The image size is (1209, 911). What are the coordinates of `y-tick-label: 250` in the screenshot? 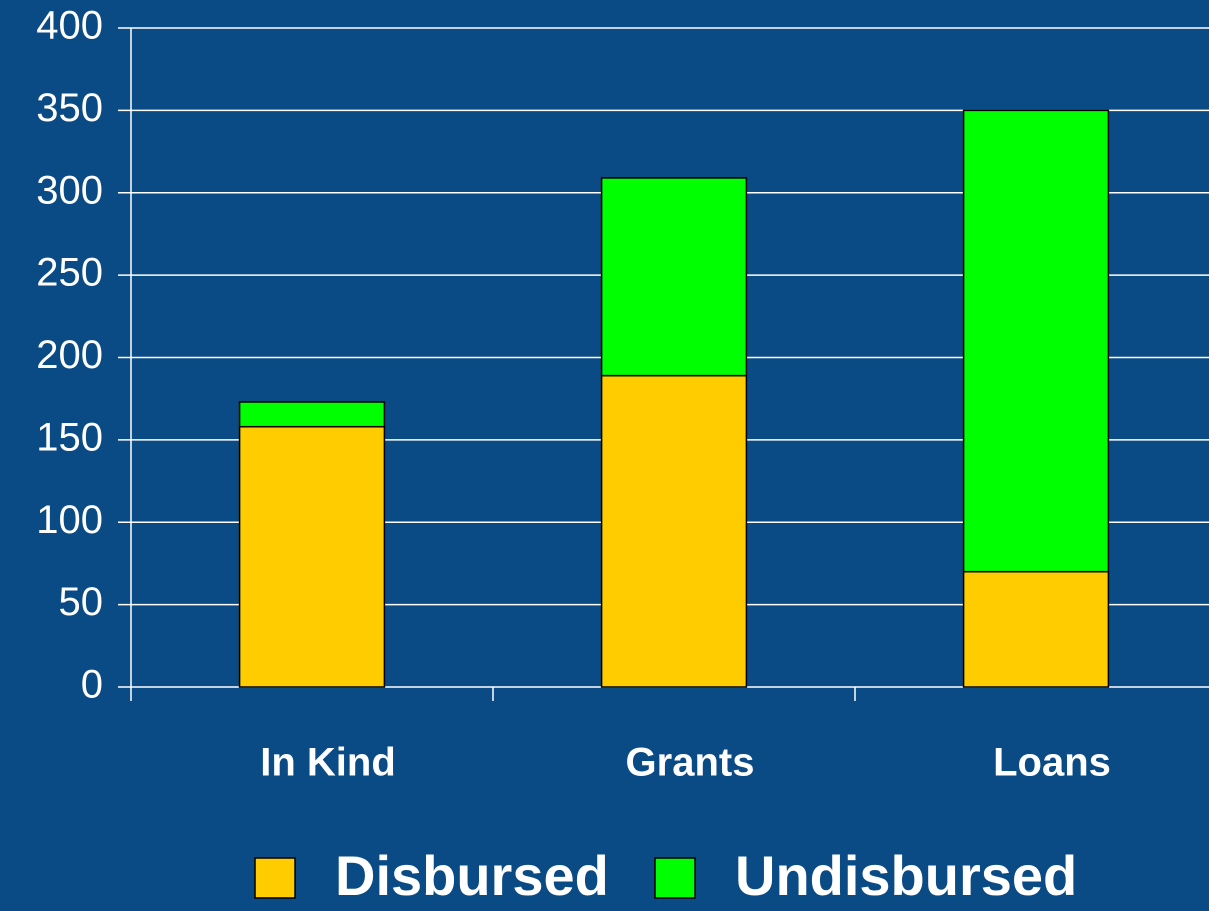 It's located at (69, 273).